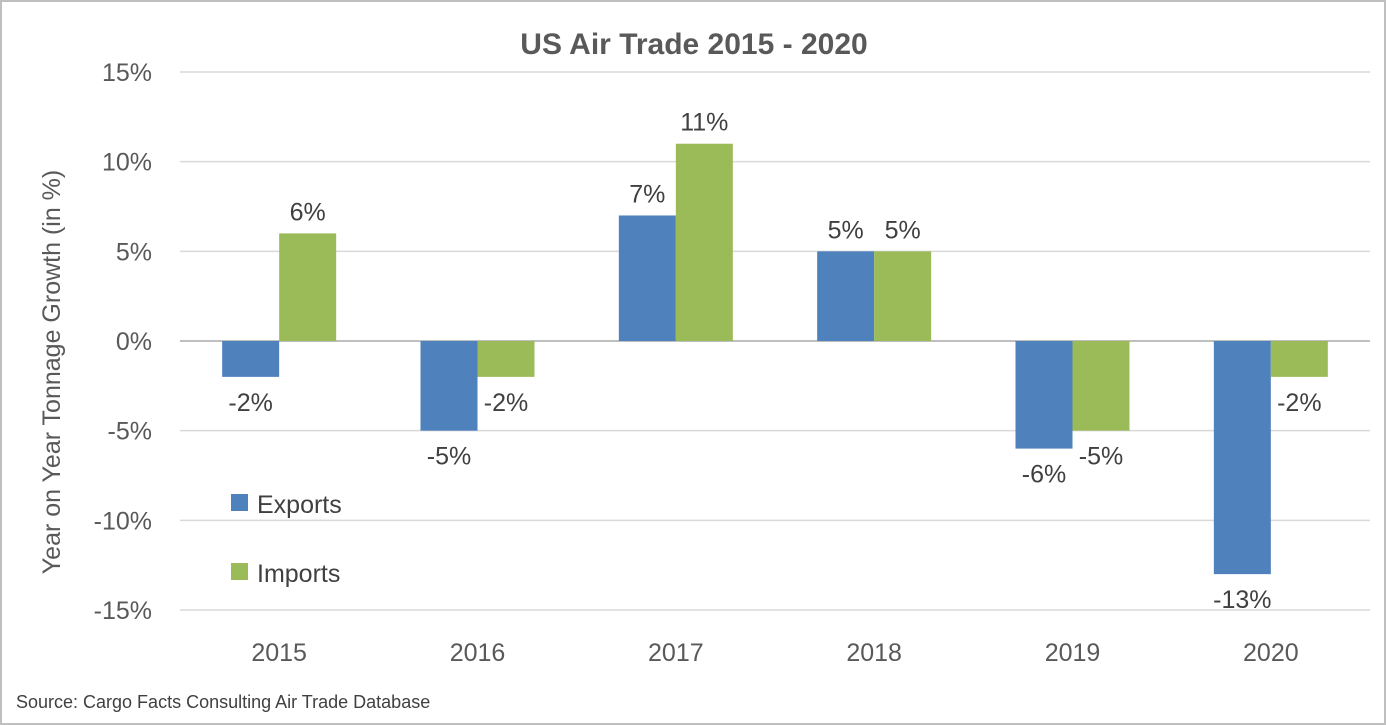  What do you see at coordinates (251, 359) in the screenshot?
I see `bar-exports-2015` at bounding box center [251, 359].